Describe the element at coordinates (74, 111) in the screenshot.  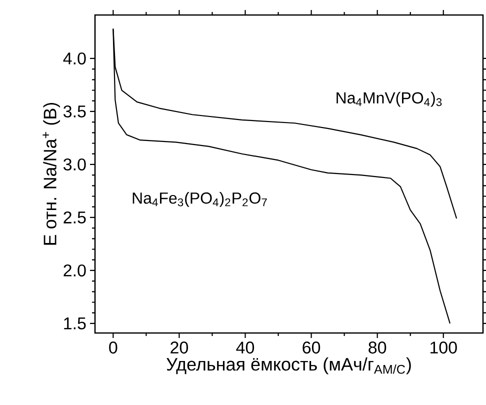
I see `y-tick-label: 3.5` at that location.